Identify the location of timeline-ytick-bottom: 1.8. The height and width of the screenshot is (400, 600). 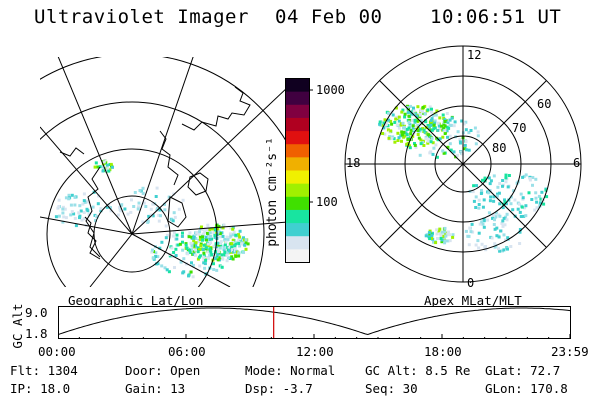
(36, 333).